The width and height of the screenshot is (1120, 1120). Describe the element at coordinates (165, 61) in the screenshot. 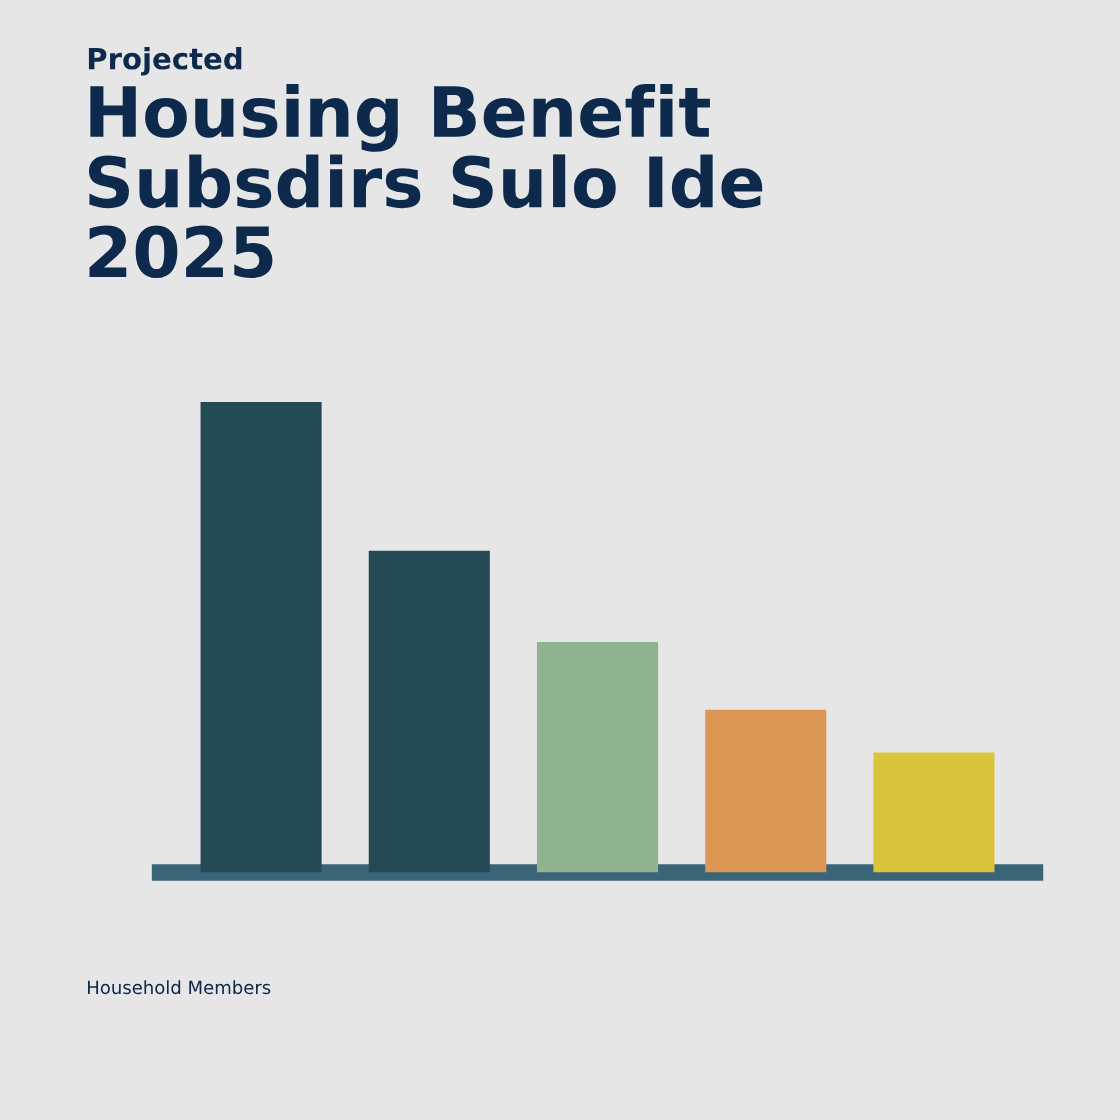

I see `chart-subtitle: Projected` at that location.